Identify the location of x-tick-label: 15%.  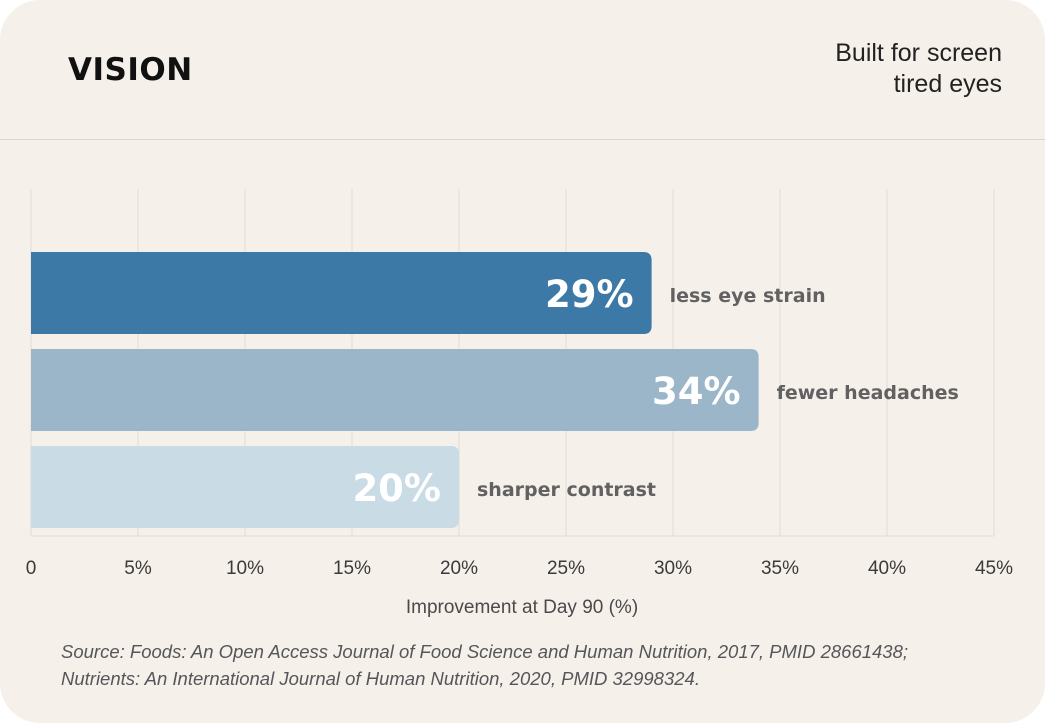
(352, 568).